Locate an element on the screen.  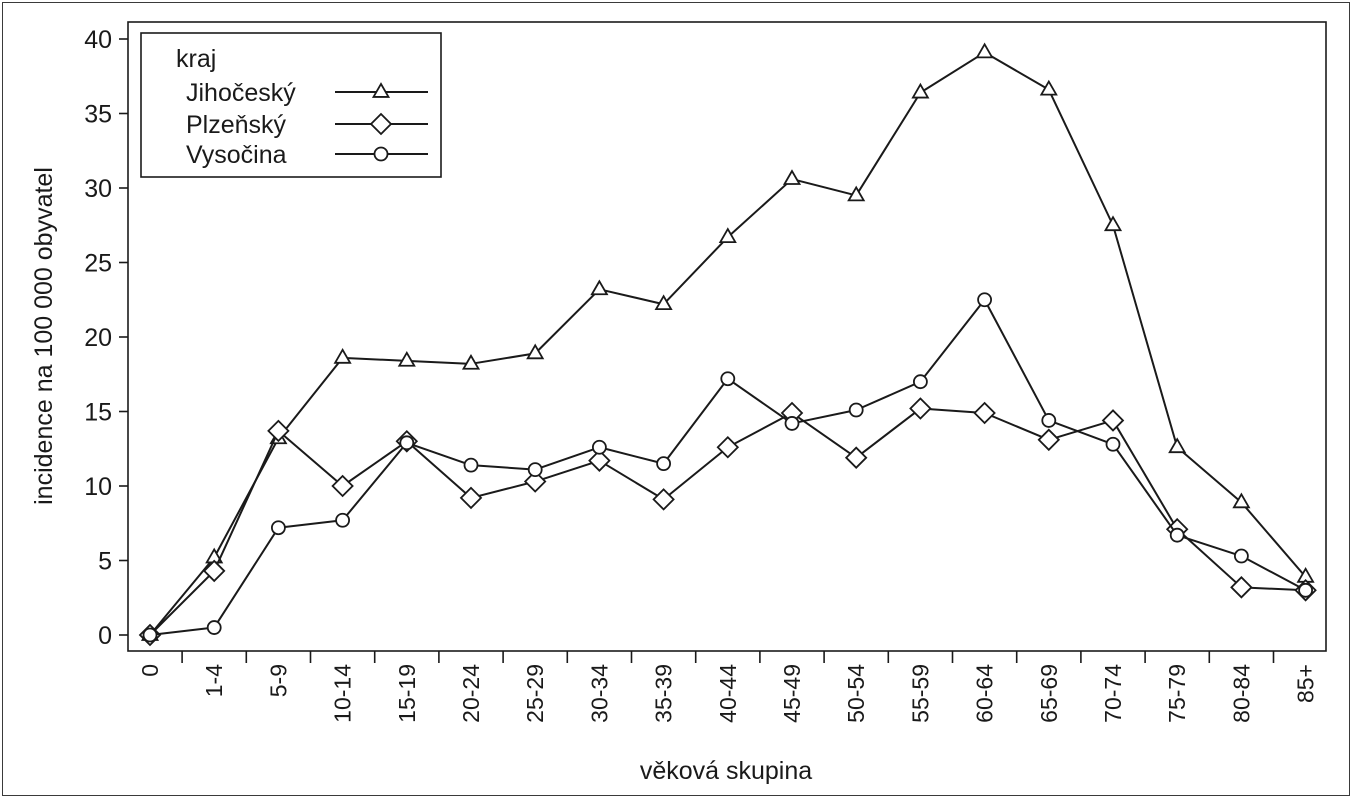
y-tick-label: 35 is located at coordinates (98, 115).